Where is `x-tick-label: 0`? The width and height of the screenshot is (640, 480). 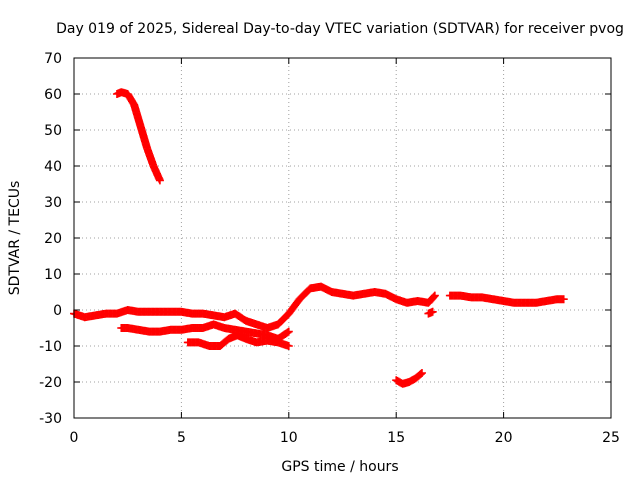
x-tick-label: 0 is located at coordinates (74, 438).